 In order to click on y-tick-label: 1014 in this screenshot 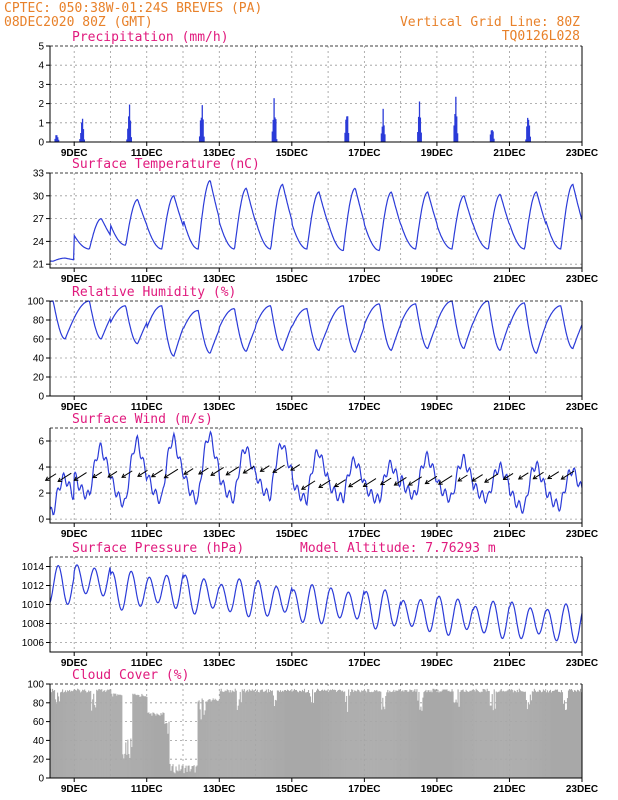, I will do `click(33, 567)`.